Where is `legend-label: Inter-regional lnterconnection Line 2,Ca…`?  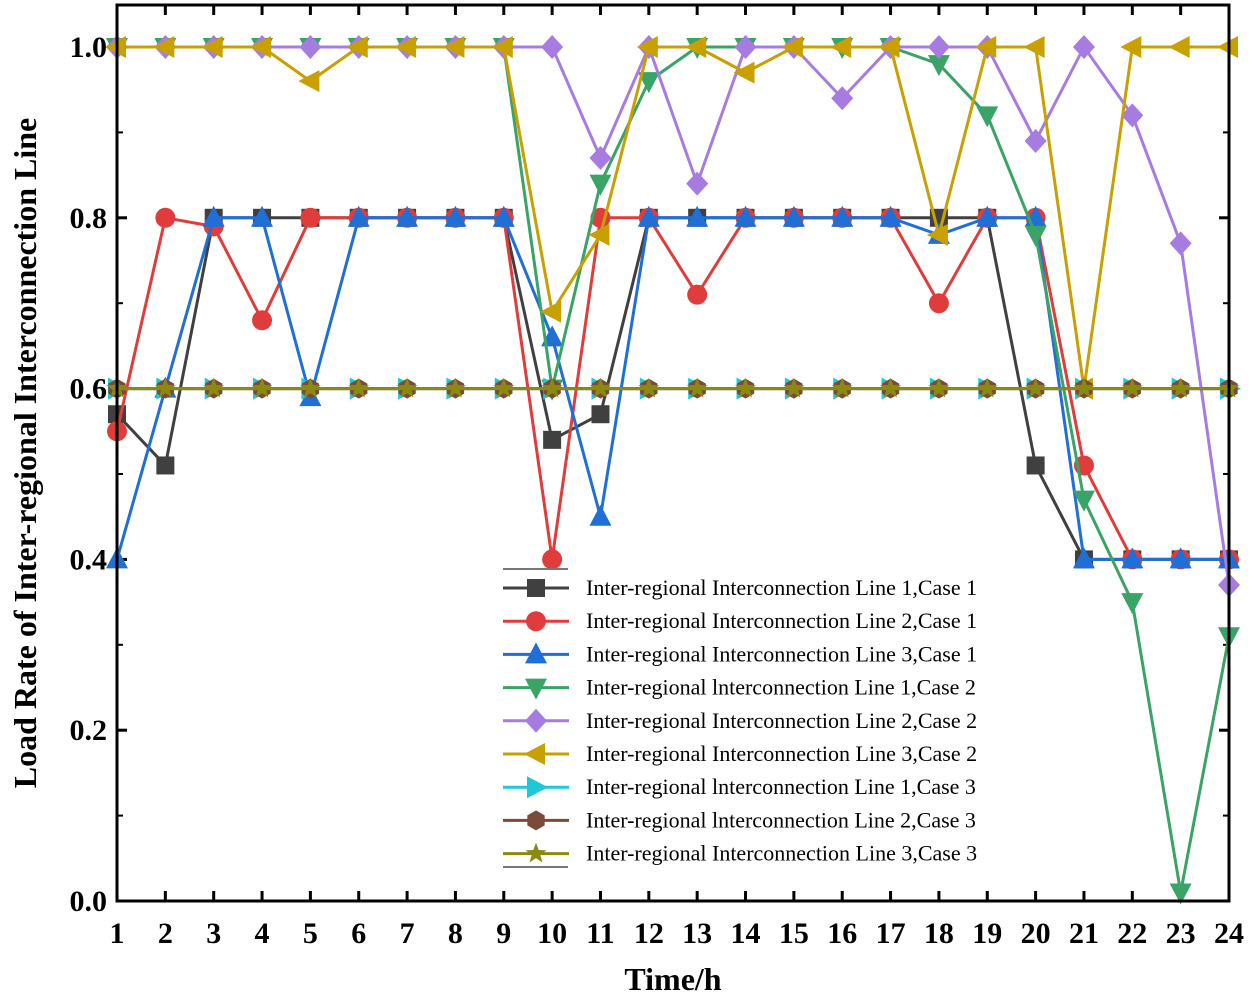 legend-label: Inter-regional lnterconnection Line 2,Ca… is located at coordinates (781, 819).